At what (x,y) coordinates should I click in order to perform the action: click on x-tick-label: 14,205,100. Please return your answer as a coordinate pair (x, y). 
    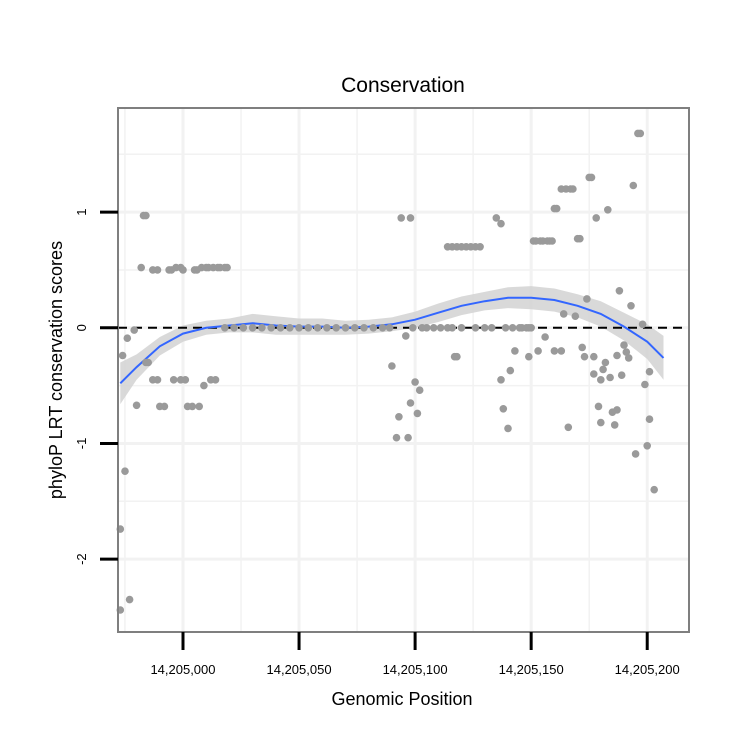
    Looking at the image, I should click on (415, 669).